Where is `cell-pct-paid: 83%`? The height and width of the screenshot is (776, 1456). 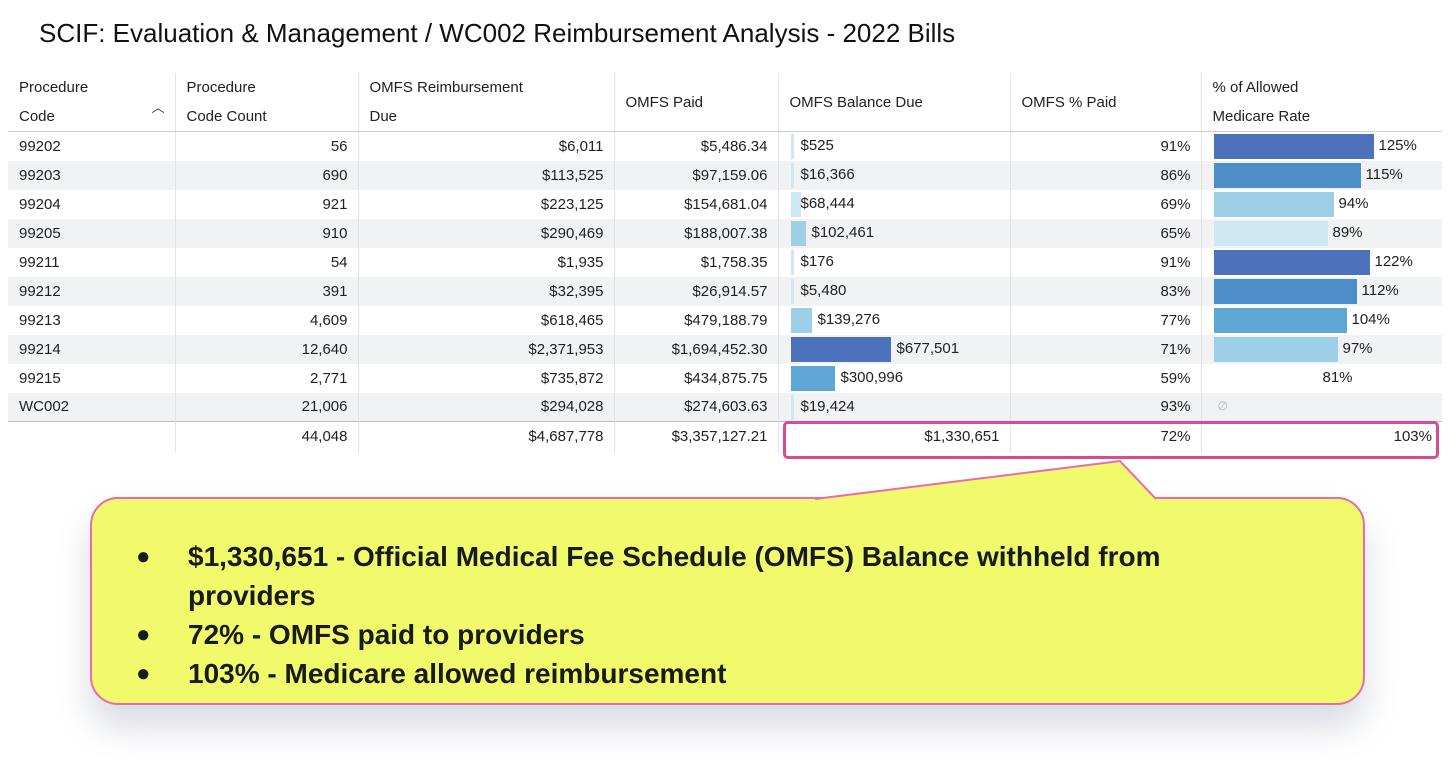
cell-pct-paid: 83% is located at coordinates (1105, 291).